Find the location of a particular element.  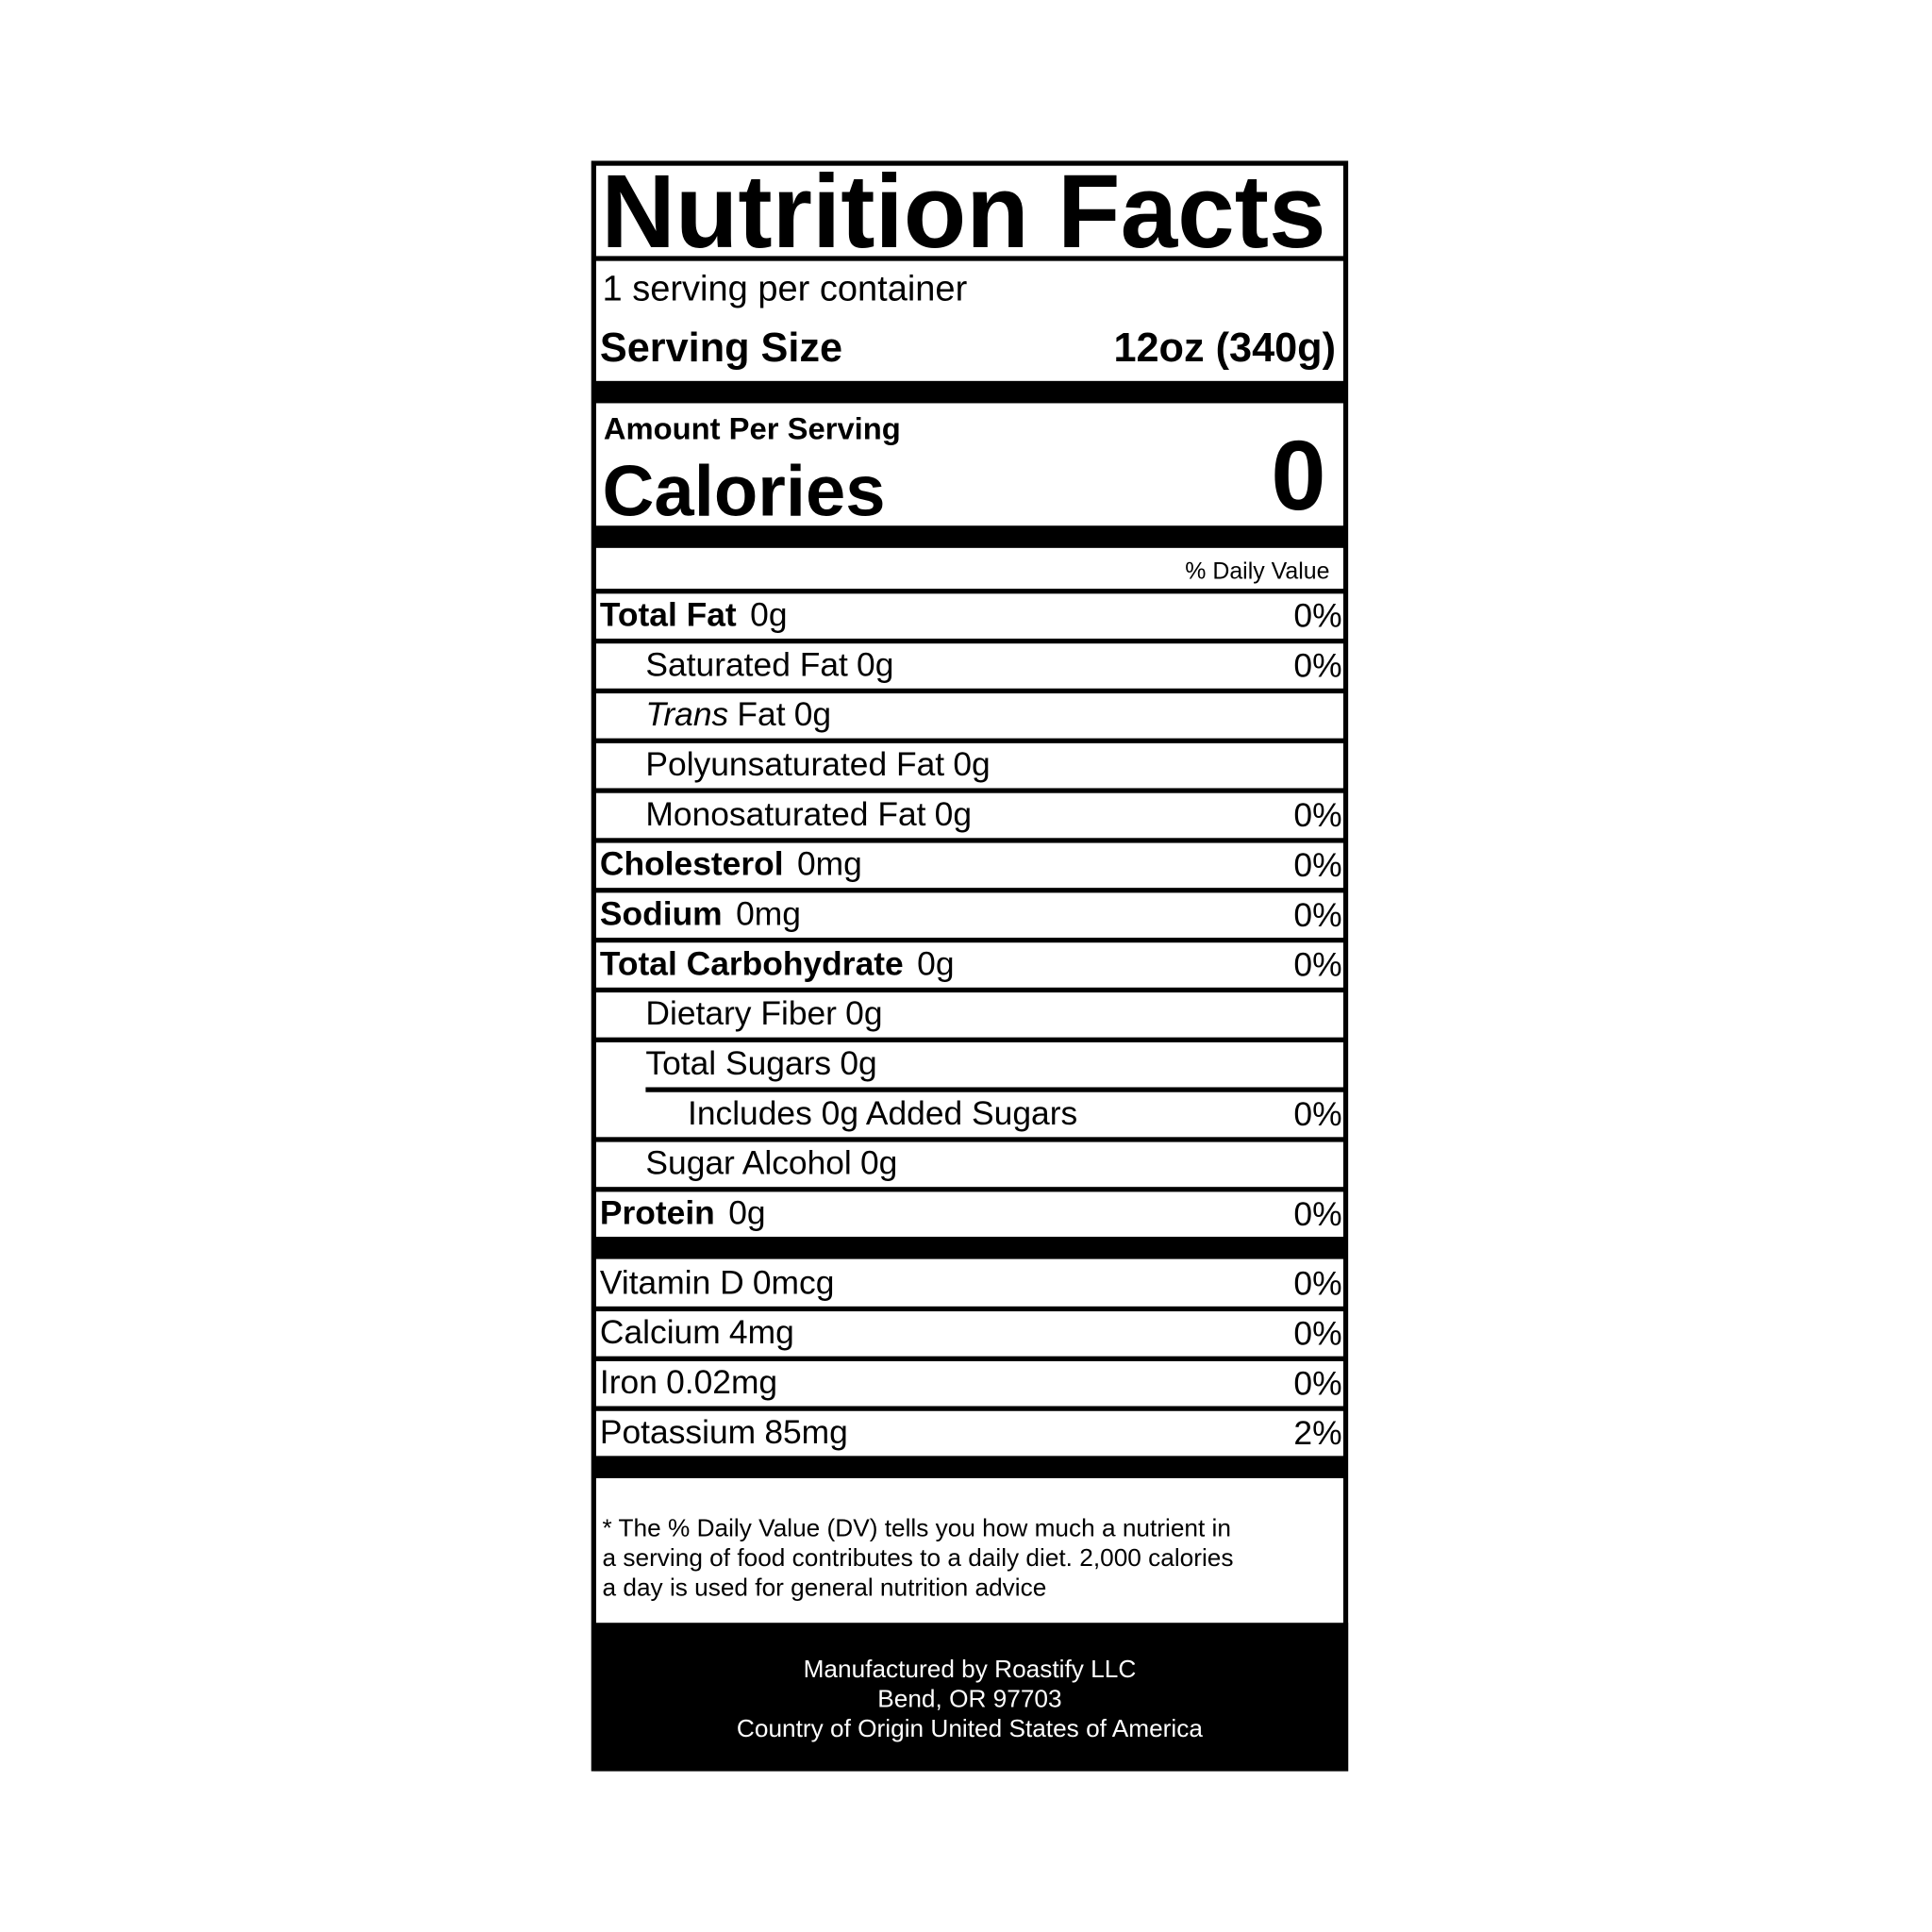

nutrient-amount: 0mcg is located at coordinates (794, 1282).